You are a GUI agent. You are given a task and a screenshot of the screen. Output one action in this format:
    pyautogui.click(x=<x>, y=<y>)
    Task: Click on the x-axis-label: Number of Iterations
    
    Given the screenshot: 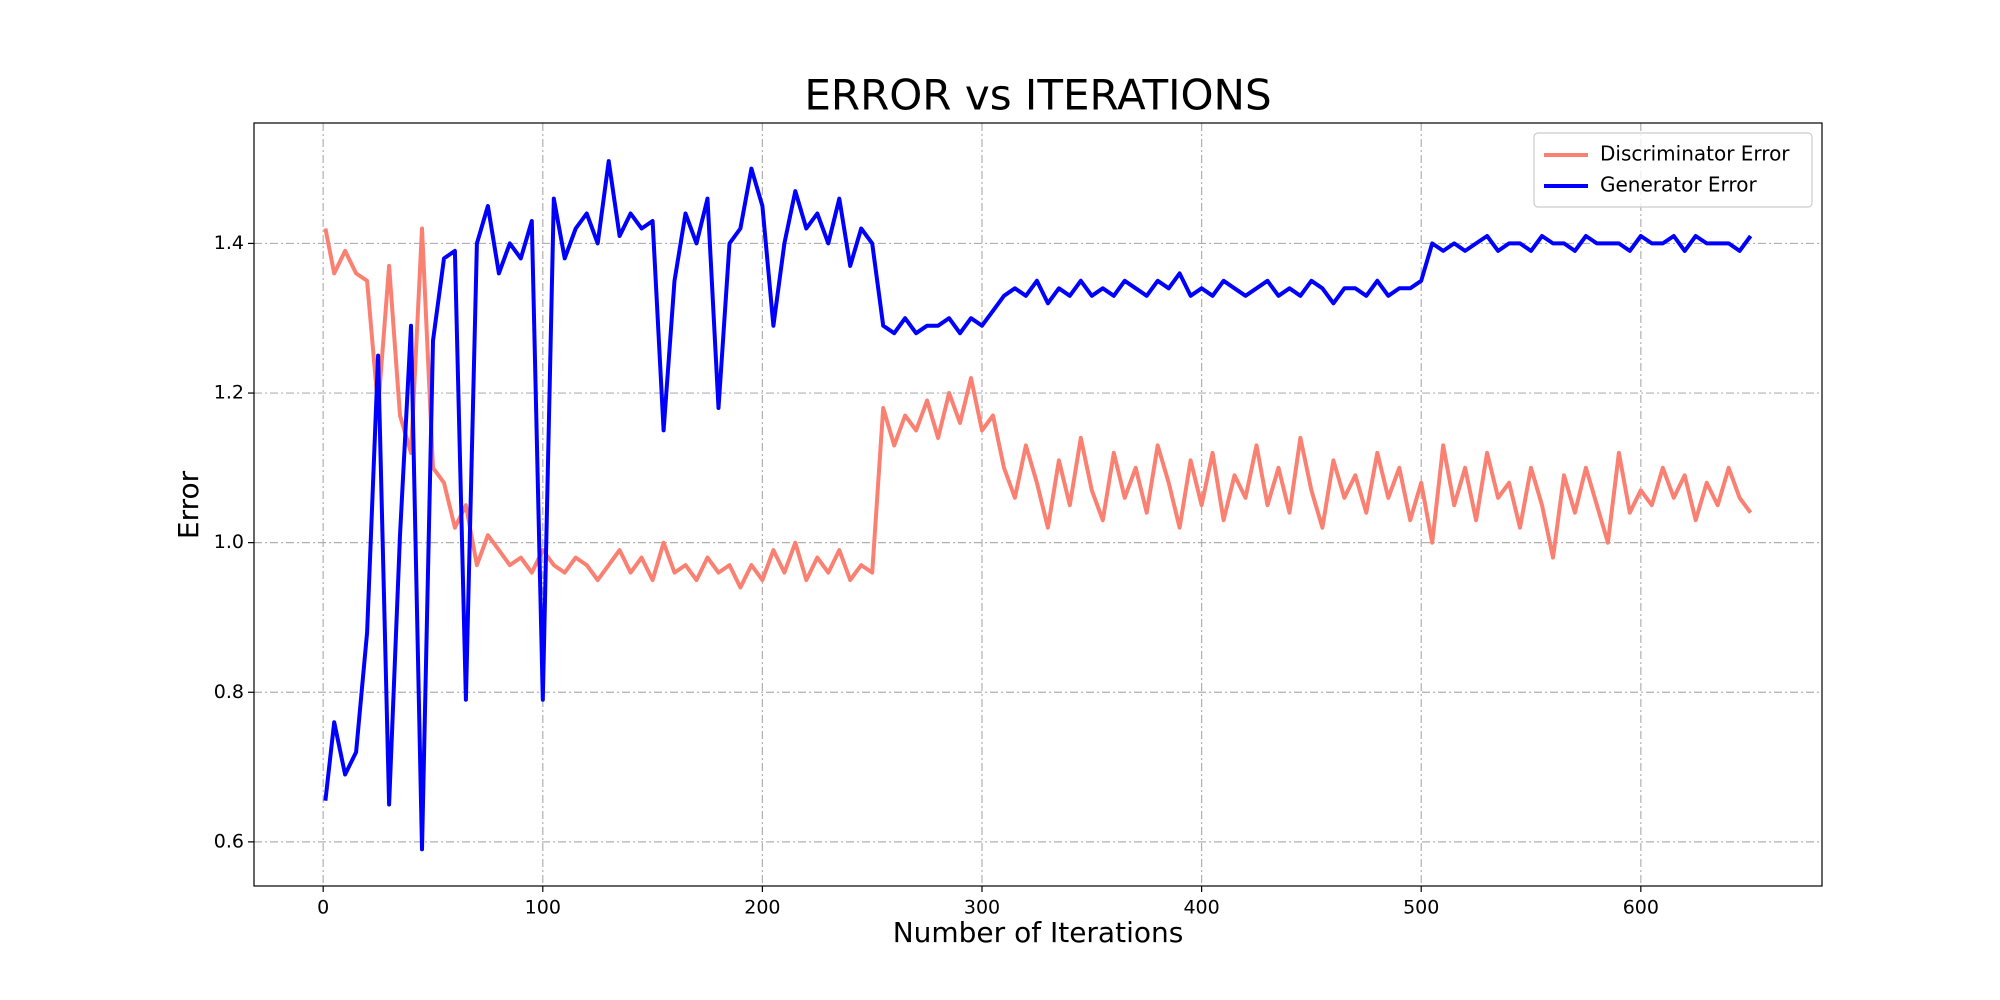 What is the action you would take?
    pyautogui.click(x=1038, y=932)
    